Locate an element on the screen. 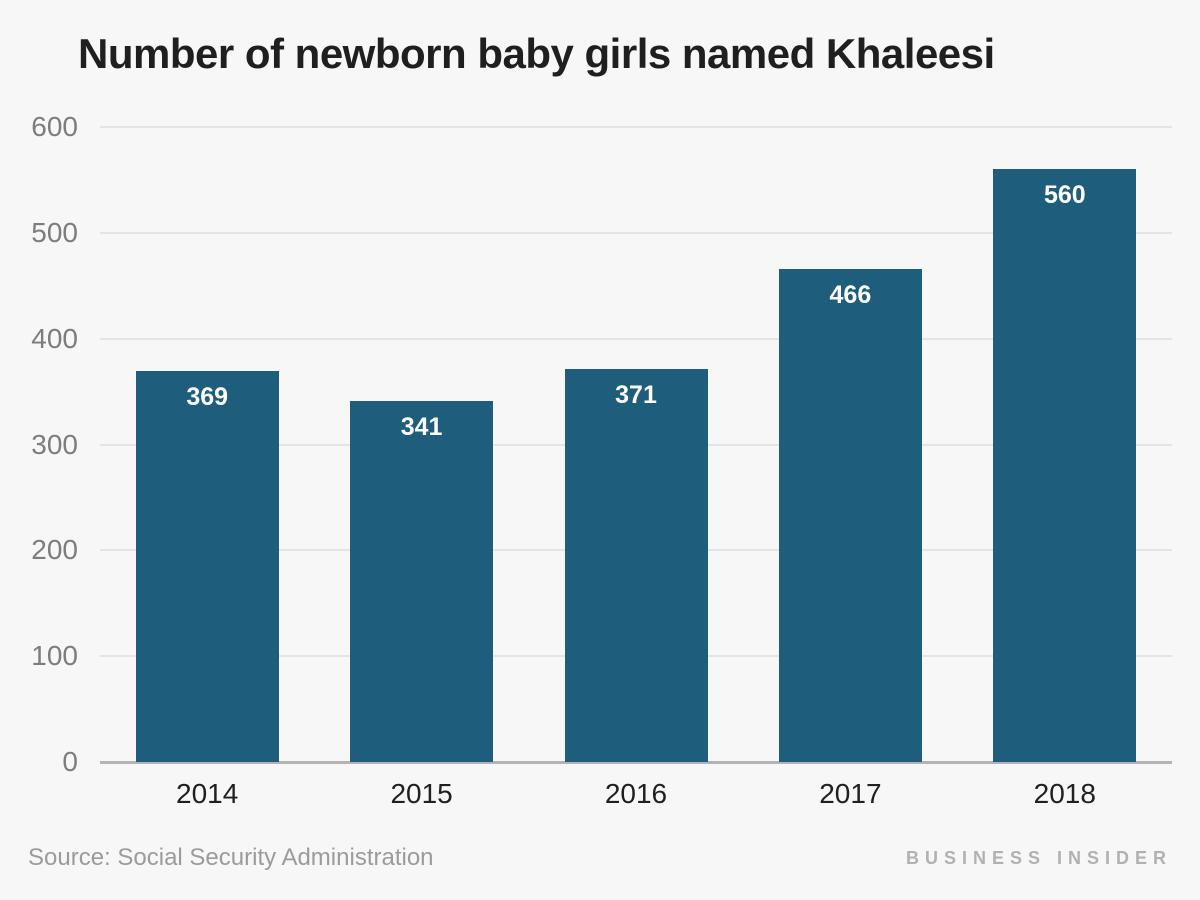 The height and width of the screenshot is (900, 1200). bar-value-label: 466 is located at coordinates (850, 294).